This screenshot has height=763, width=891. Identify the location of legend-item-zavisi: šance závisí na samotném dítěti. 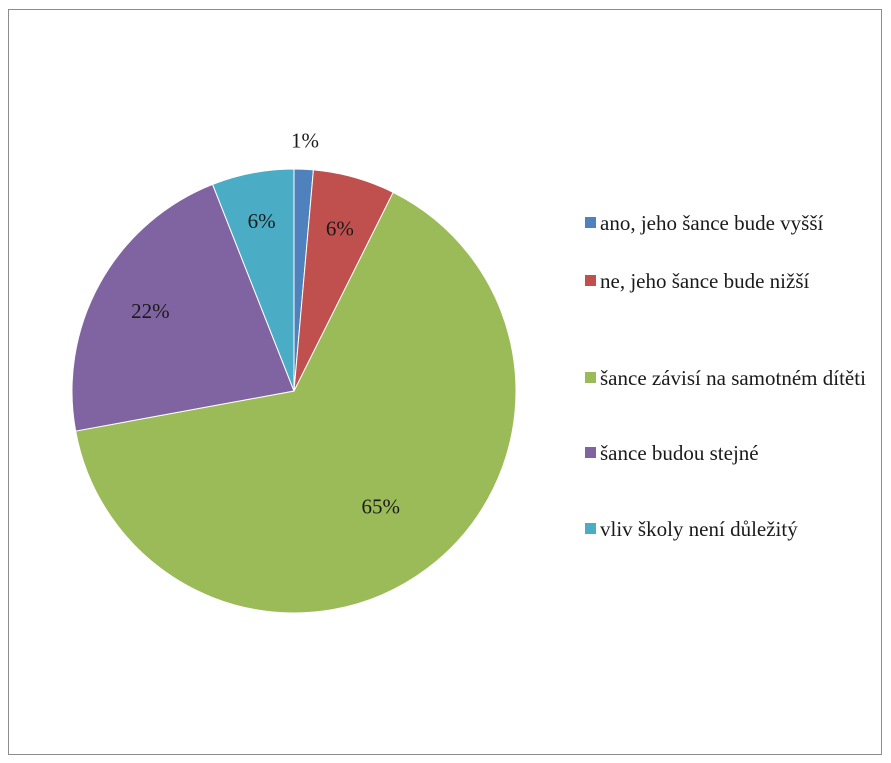
(730, 378).